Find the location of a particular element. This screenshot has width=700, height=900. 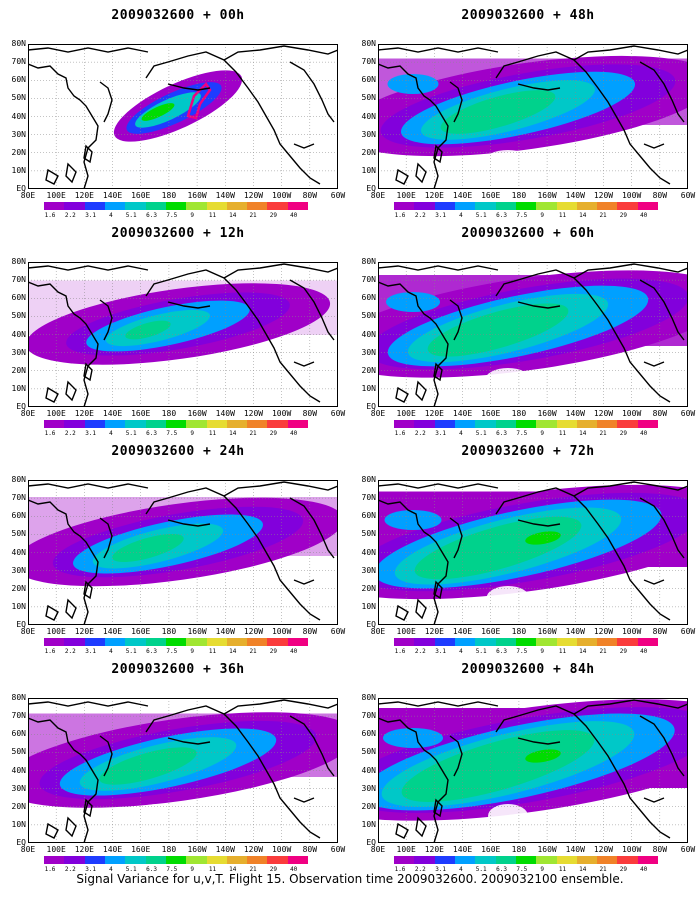

map-frame is located at coordinates (183, 334).